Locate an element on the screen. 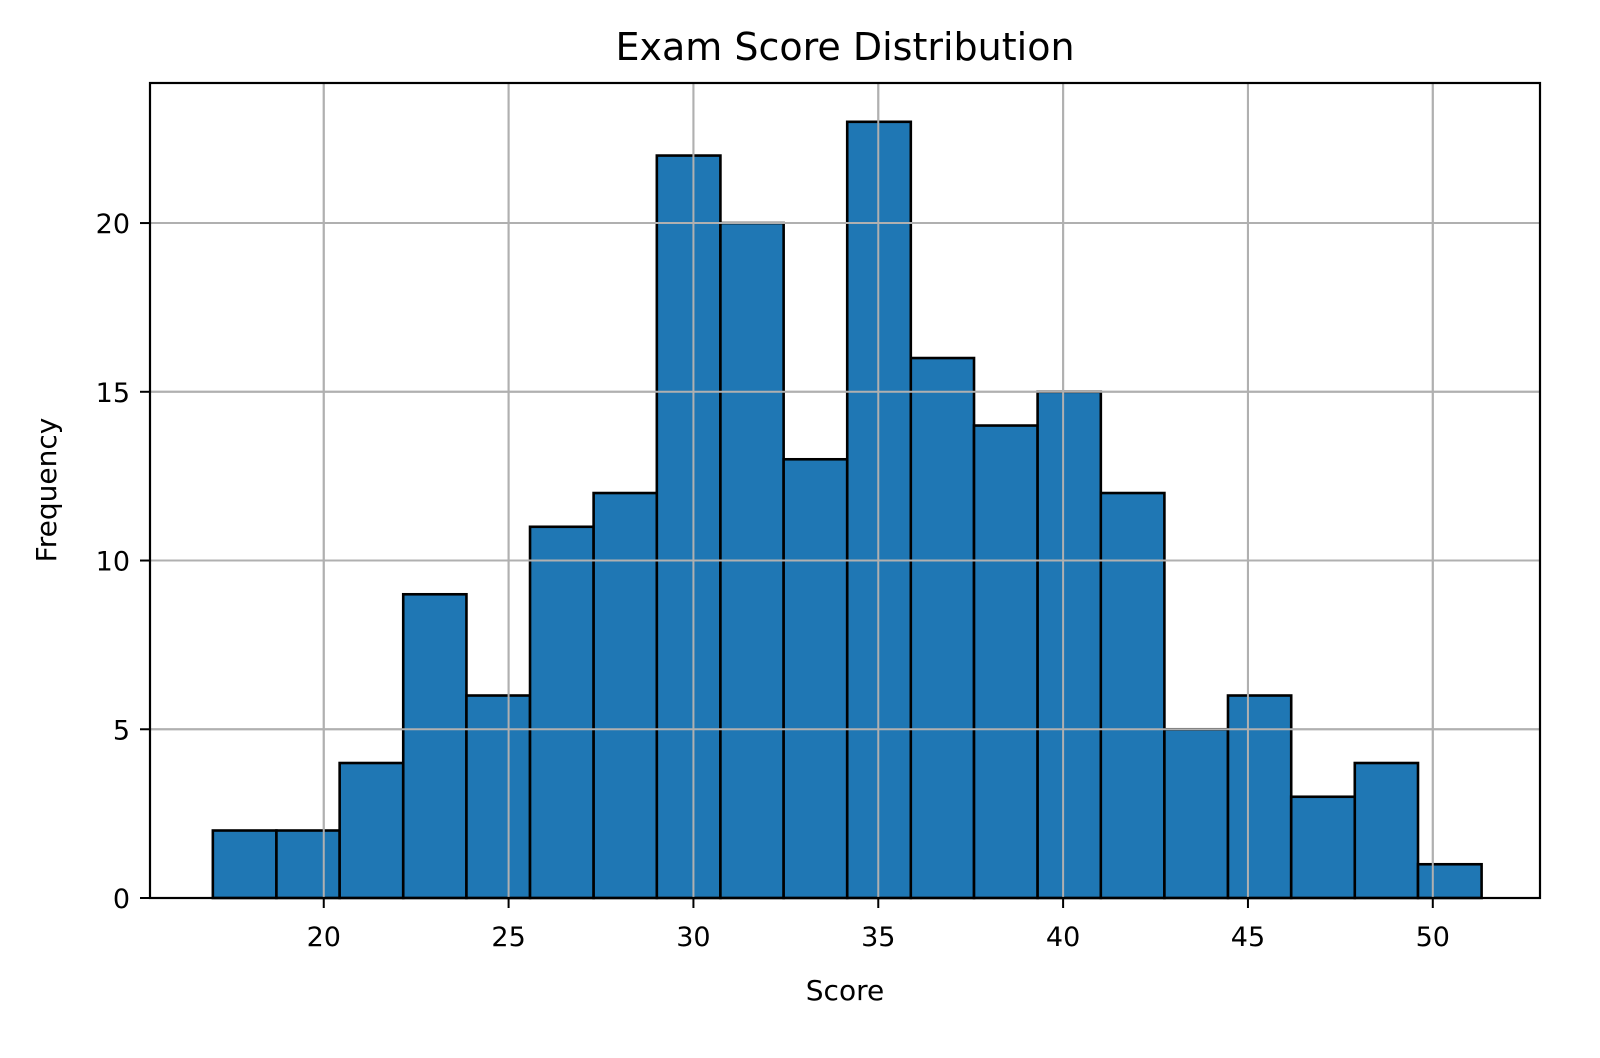 This screenshot has width=1600, height=1058. x-tick-label: 45 is located at coordinates (1248, 937).